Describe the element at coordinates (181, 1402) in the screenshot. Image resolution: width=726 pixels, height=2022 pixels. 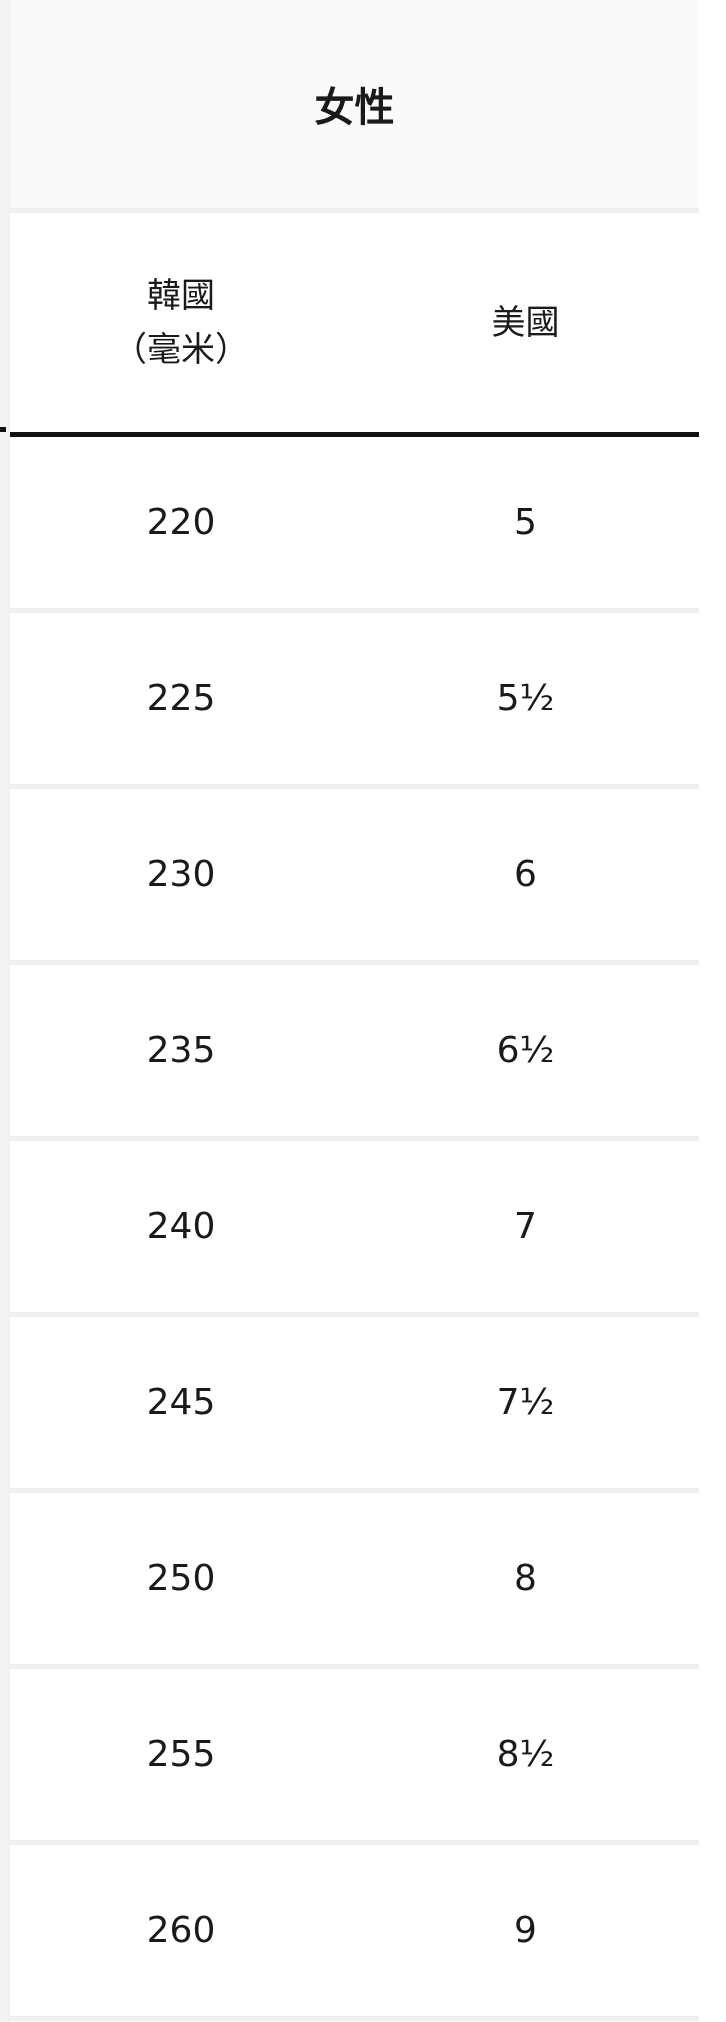
I see `cell-korea-mm: 245` at that location.